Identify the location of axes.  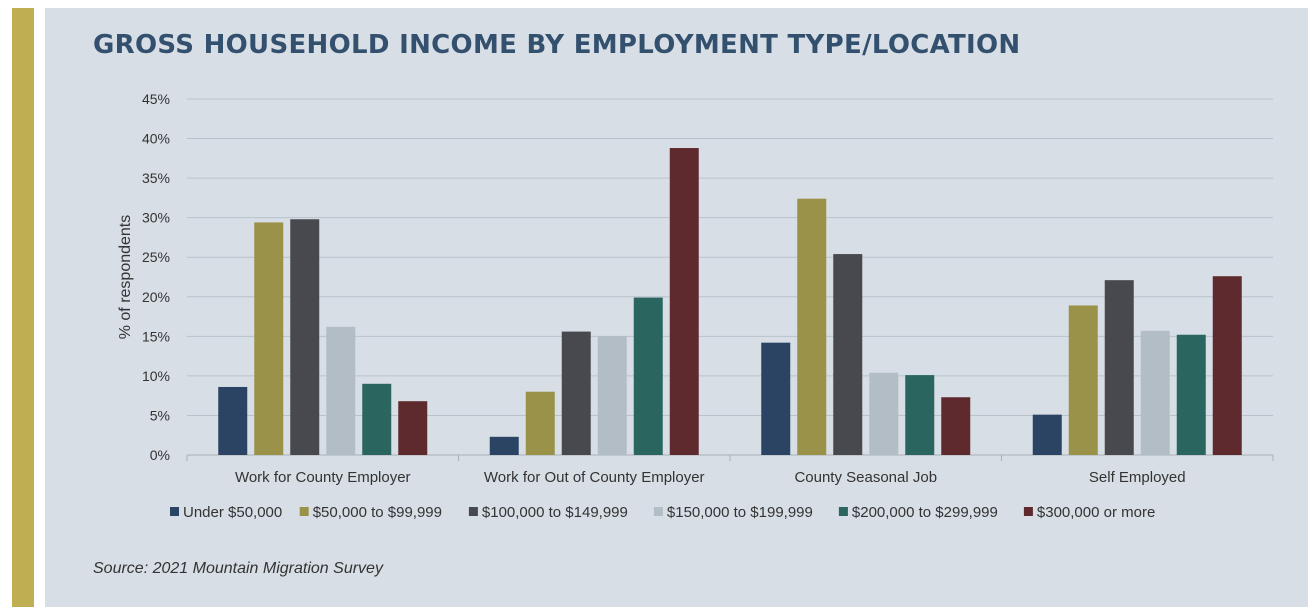
(730, 457).